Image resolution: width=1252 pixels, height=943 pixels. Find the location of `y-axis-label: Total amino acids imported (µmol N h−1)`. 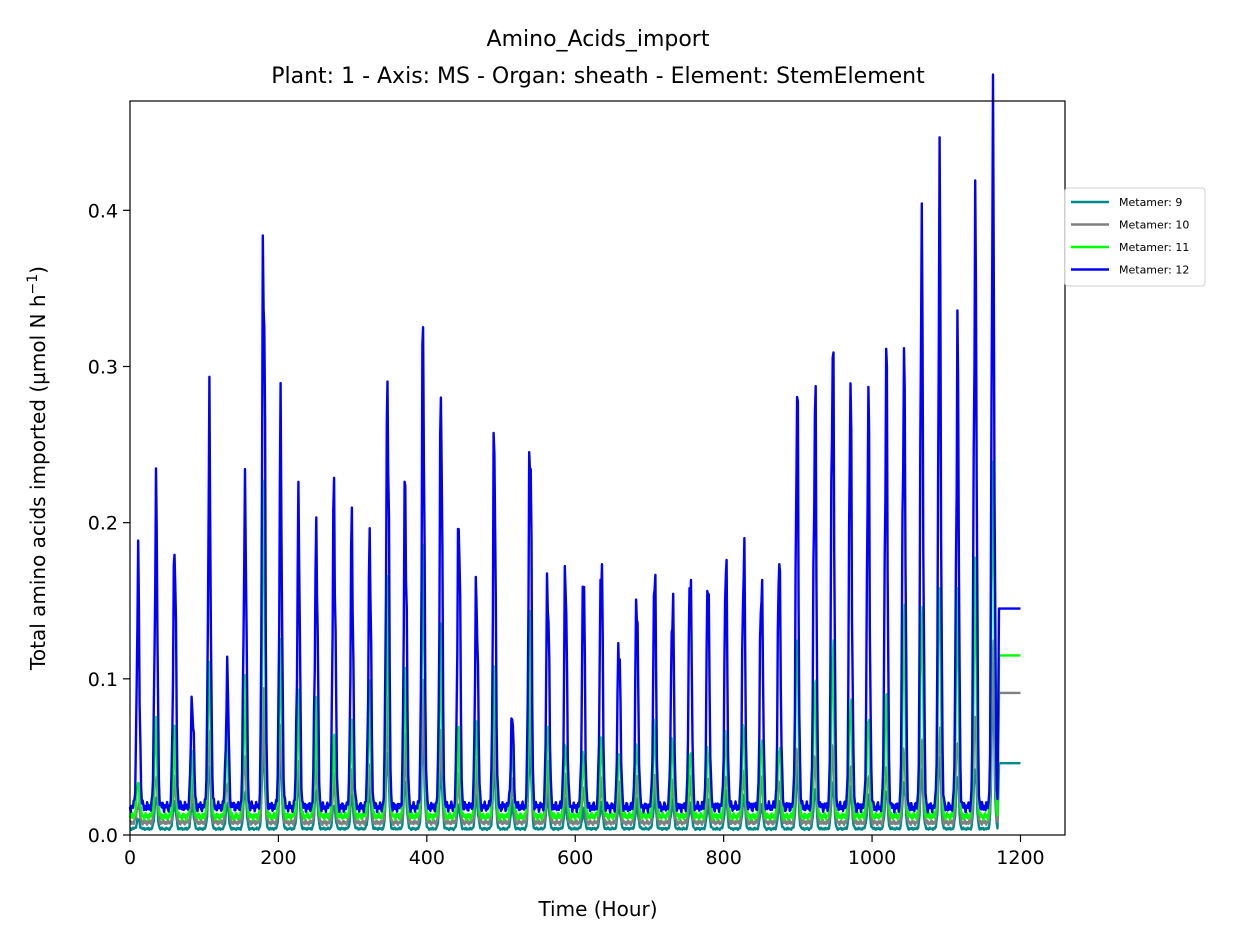

y-axis-label: Total amino acids imported (µmol N h−1) is located at coordinates (37, 468).